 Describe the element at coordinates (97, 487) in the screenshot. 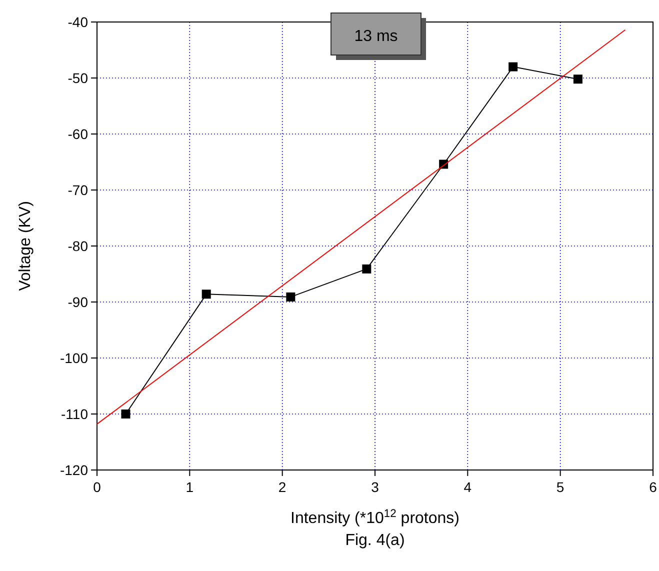

I see `x-tick-label: 0` at that location.